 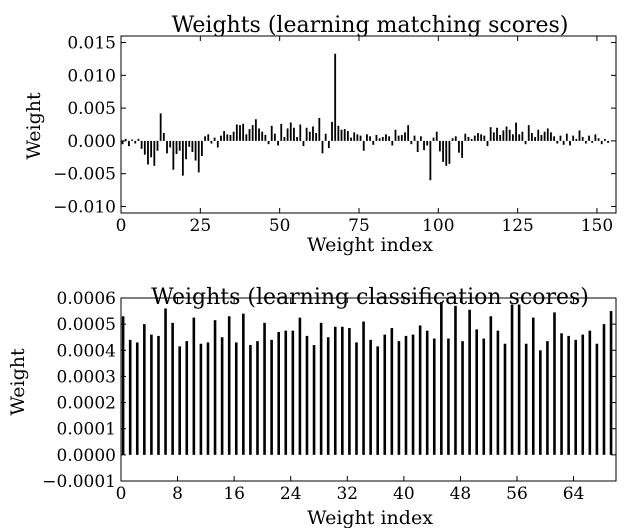 I want to click on x-tick-label: 56, so click(x=517, y=494).